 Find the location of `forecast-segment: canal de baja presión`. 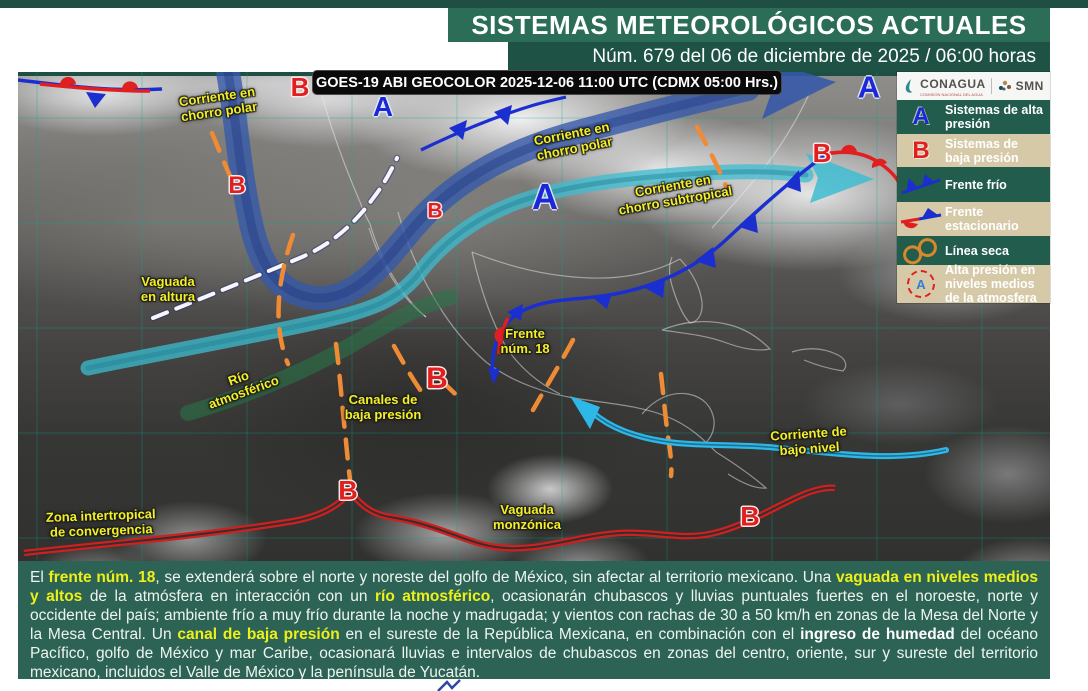

forecast-segment: canal de baja presión is located at coordinates (258, 634).